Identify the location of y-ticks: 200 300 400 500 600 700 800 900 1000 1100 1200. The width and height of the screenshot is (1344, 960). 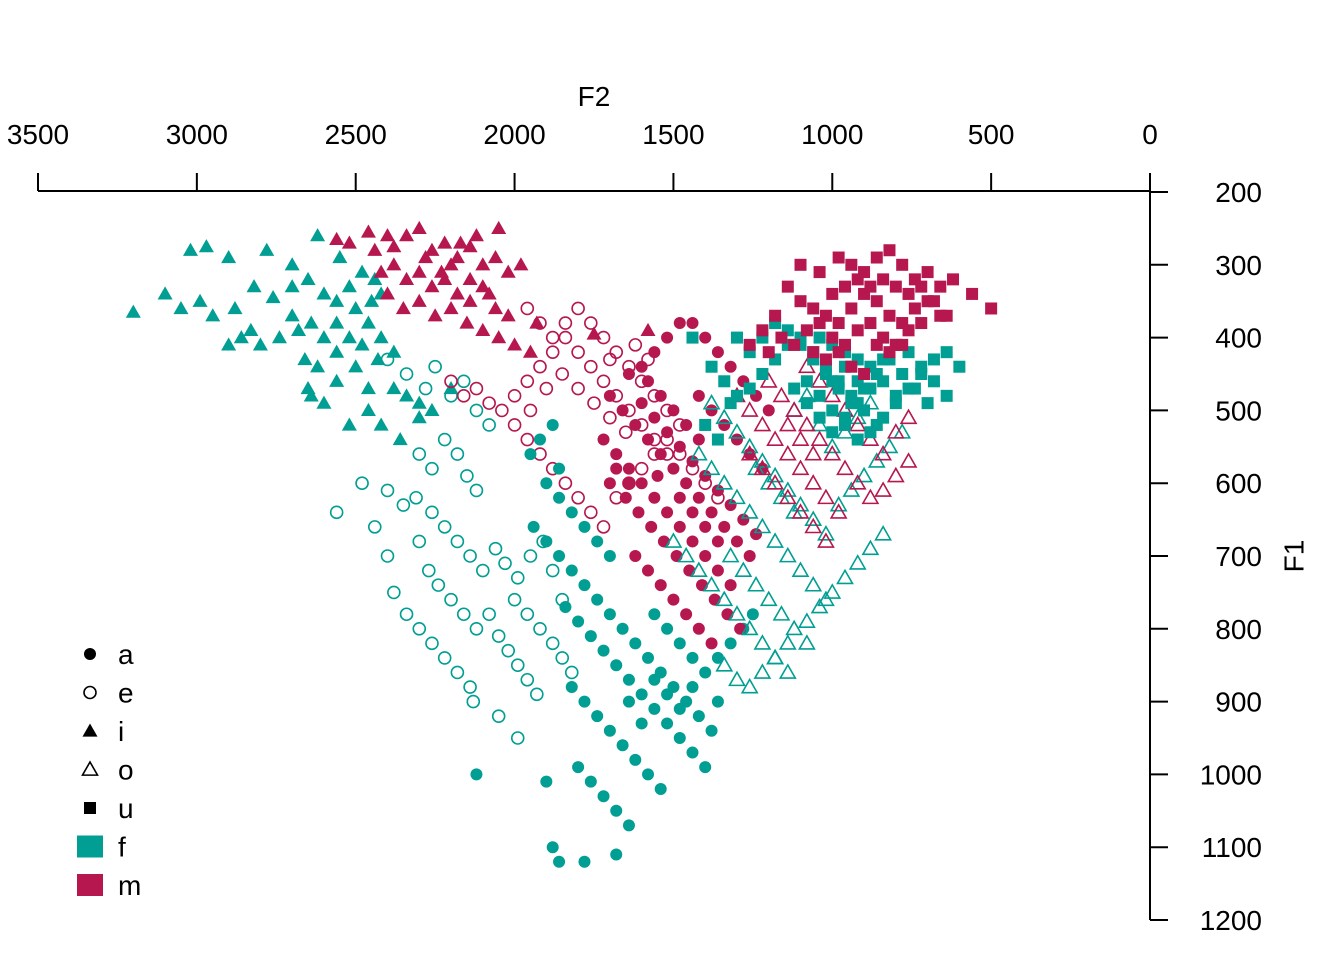
(1206, 556).